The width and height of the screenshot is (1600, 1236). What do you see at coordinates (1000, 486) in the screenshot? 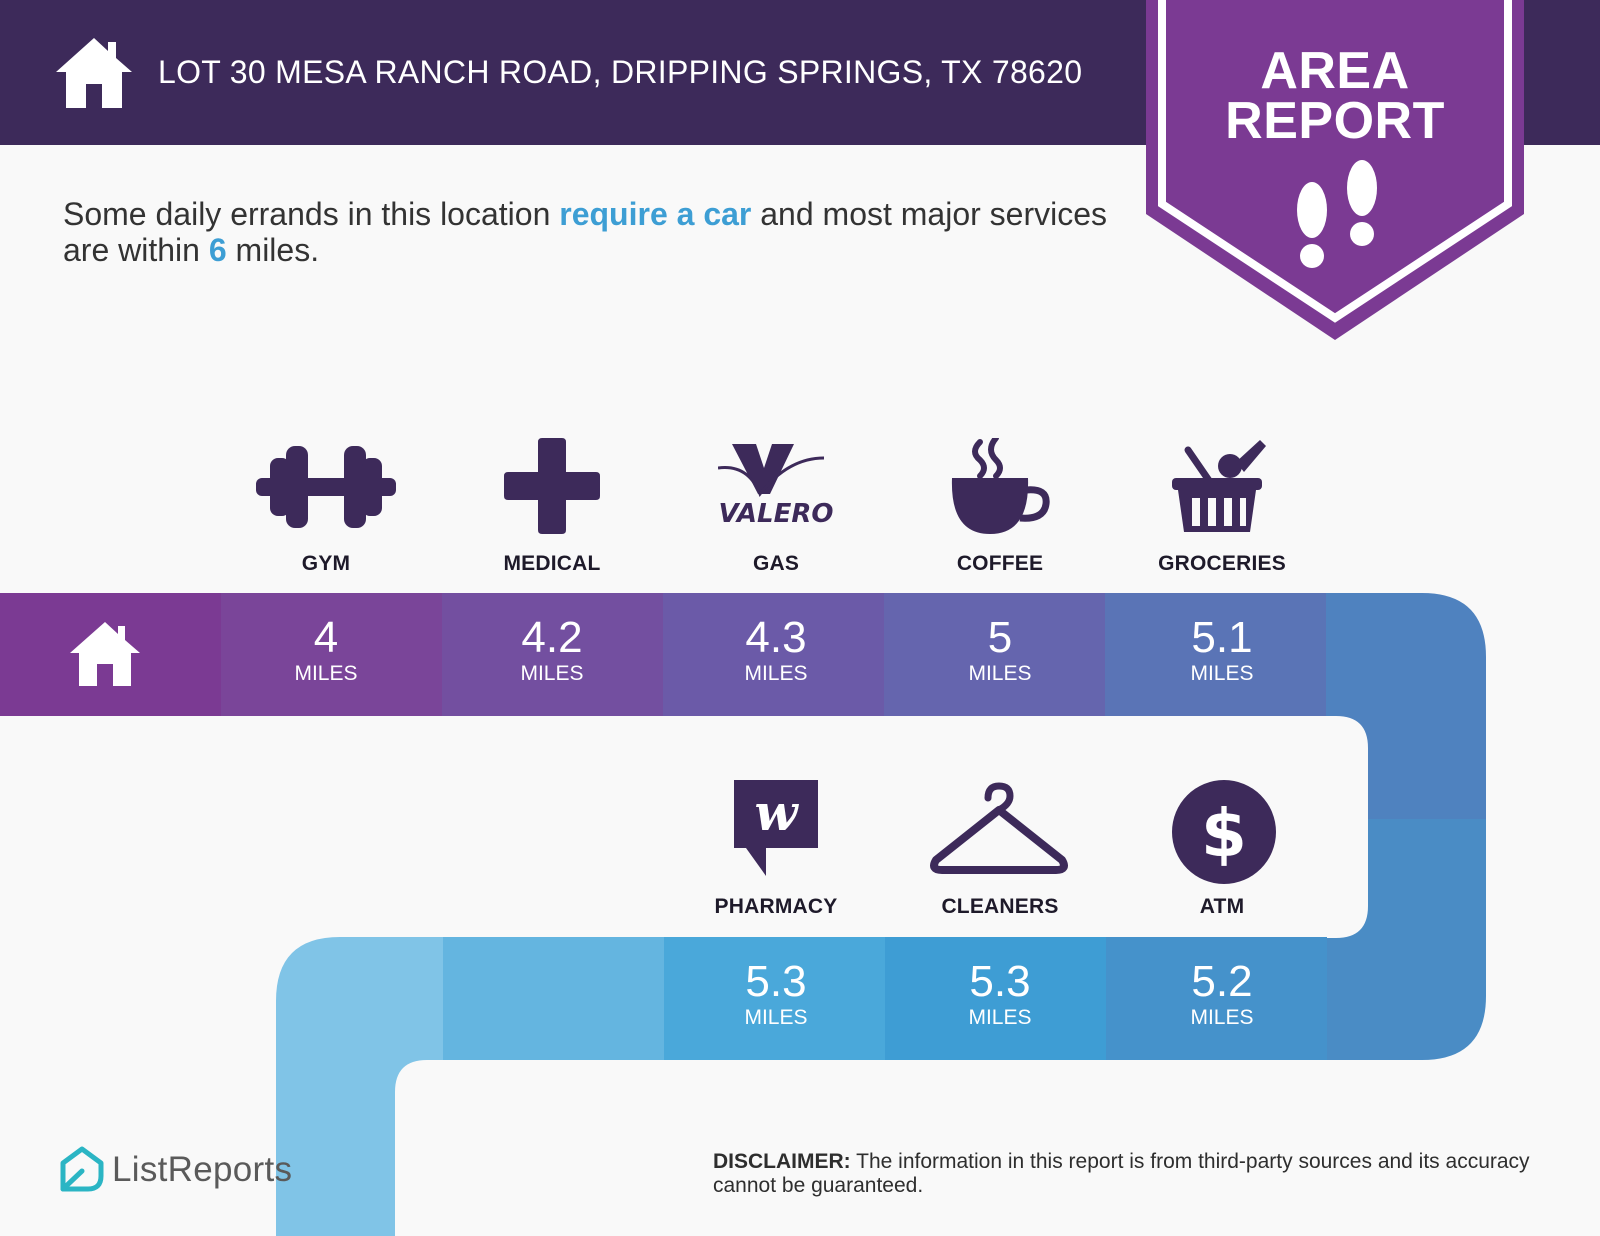
I see `coffee-cup-icon` at bounding box center [1000, 486].